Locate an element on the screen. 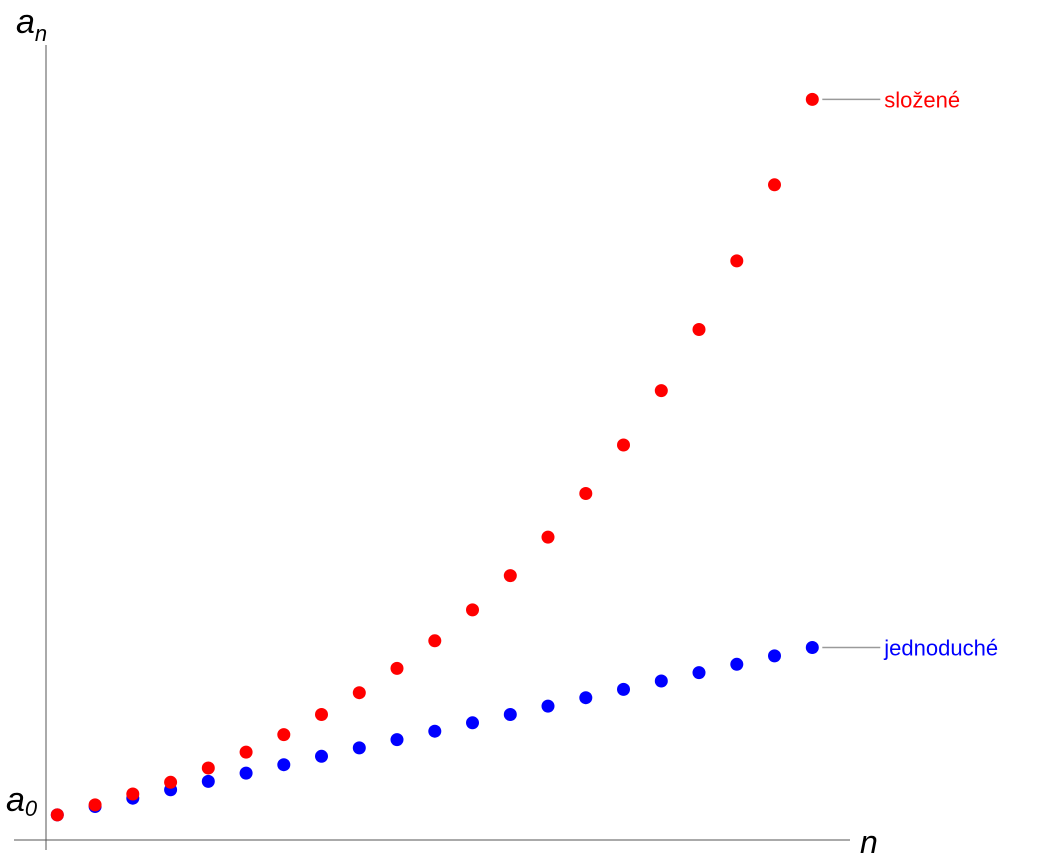 Image resolution: width=1051 pixels, height=854 pixels. svg-text: an is located at coordinates (31, 24).